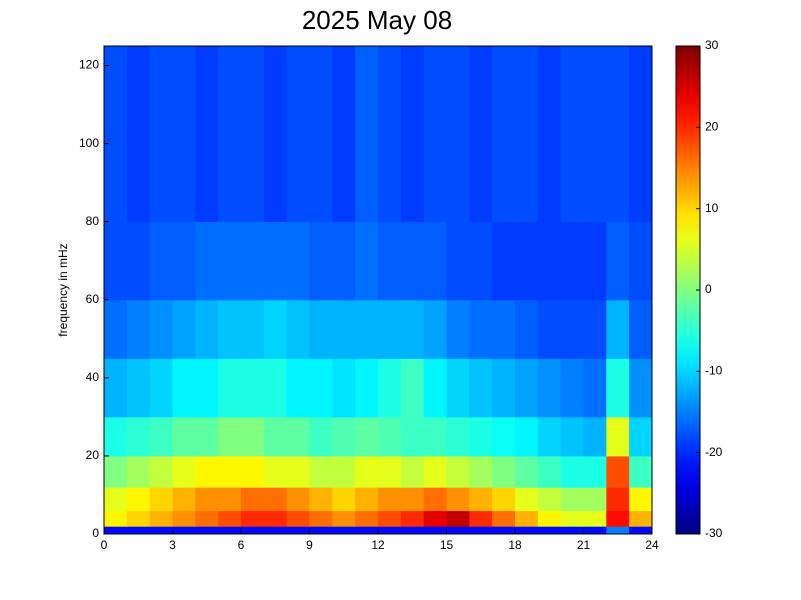  Describe the element at coordinates (89, 143) in the screenshot. I see `y-tick-label: 100` at that location.